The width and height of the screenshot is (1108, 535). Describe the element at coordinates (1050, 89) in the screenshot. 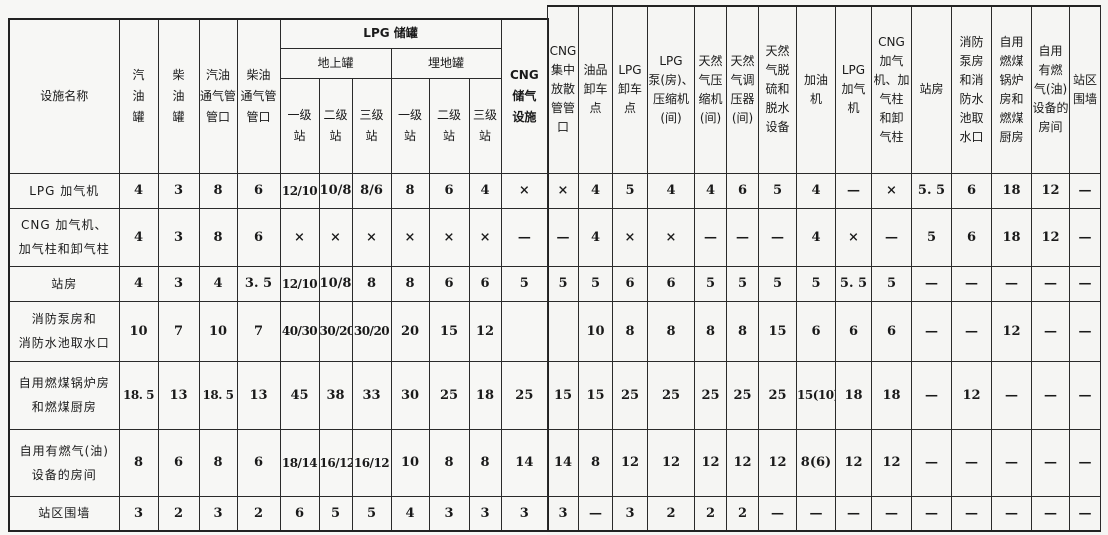

I see `header-right-col-13: 自用 有燃 气(油) 设备的 房间` at that location.